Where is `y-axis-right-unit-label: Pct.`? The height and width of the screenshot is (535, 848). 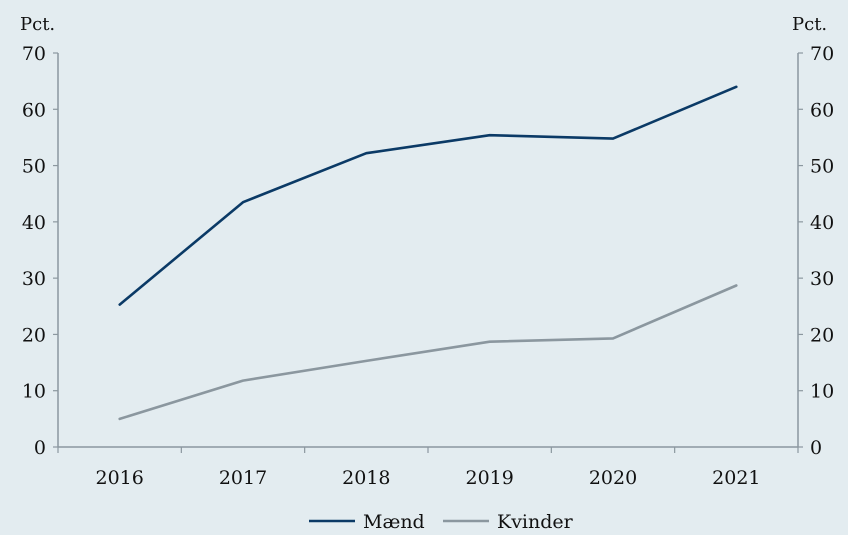
y-axis-right-unit-label: Pct. is located at coordinates (809, 24).